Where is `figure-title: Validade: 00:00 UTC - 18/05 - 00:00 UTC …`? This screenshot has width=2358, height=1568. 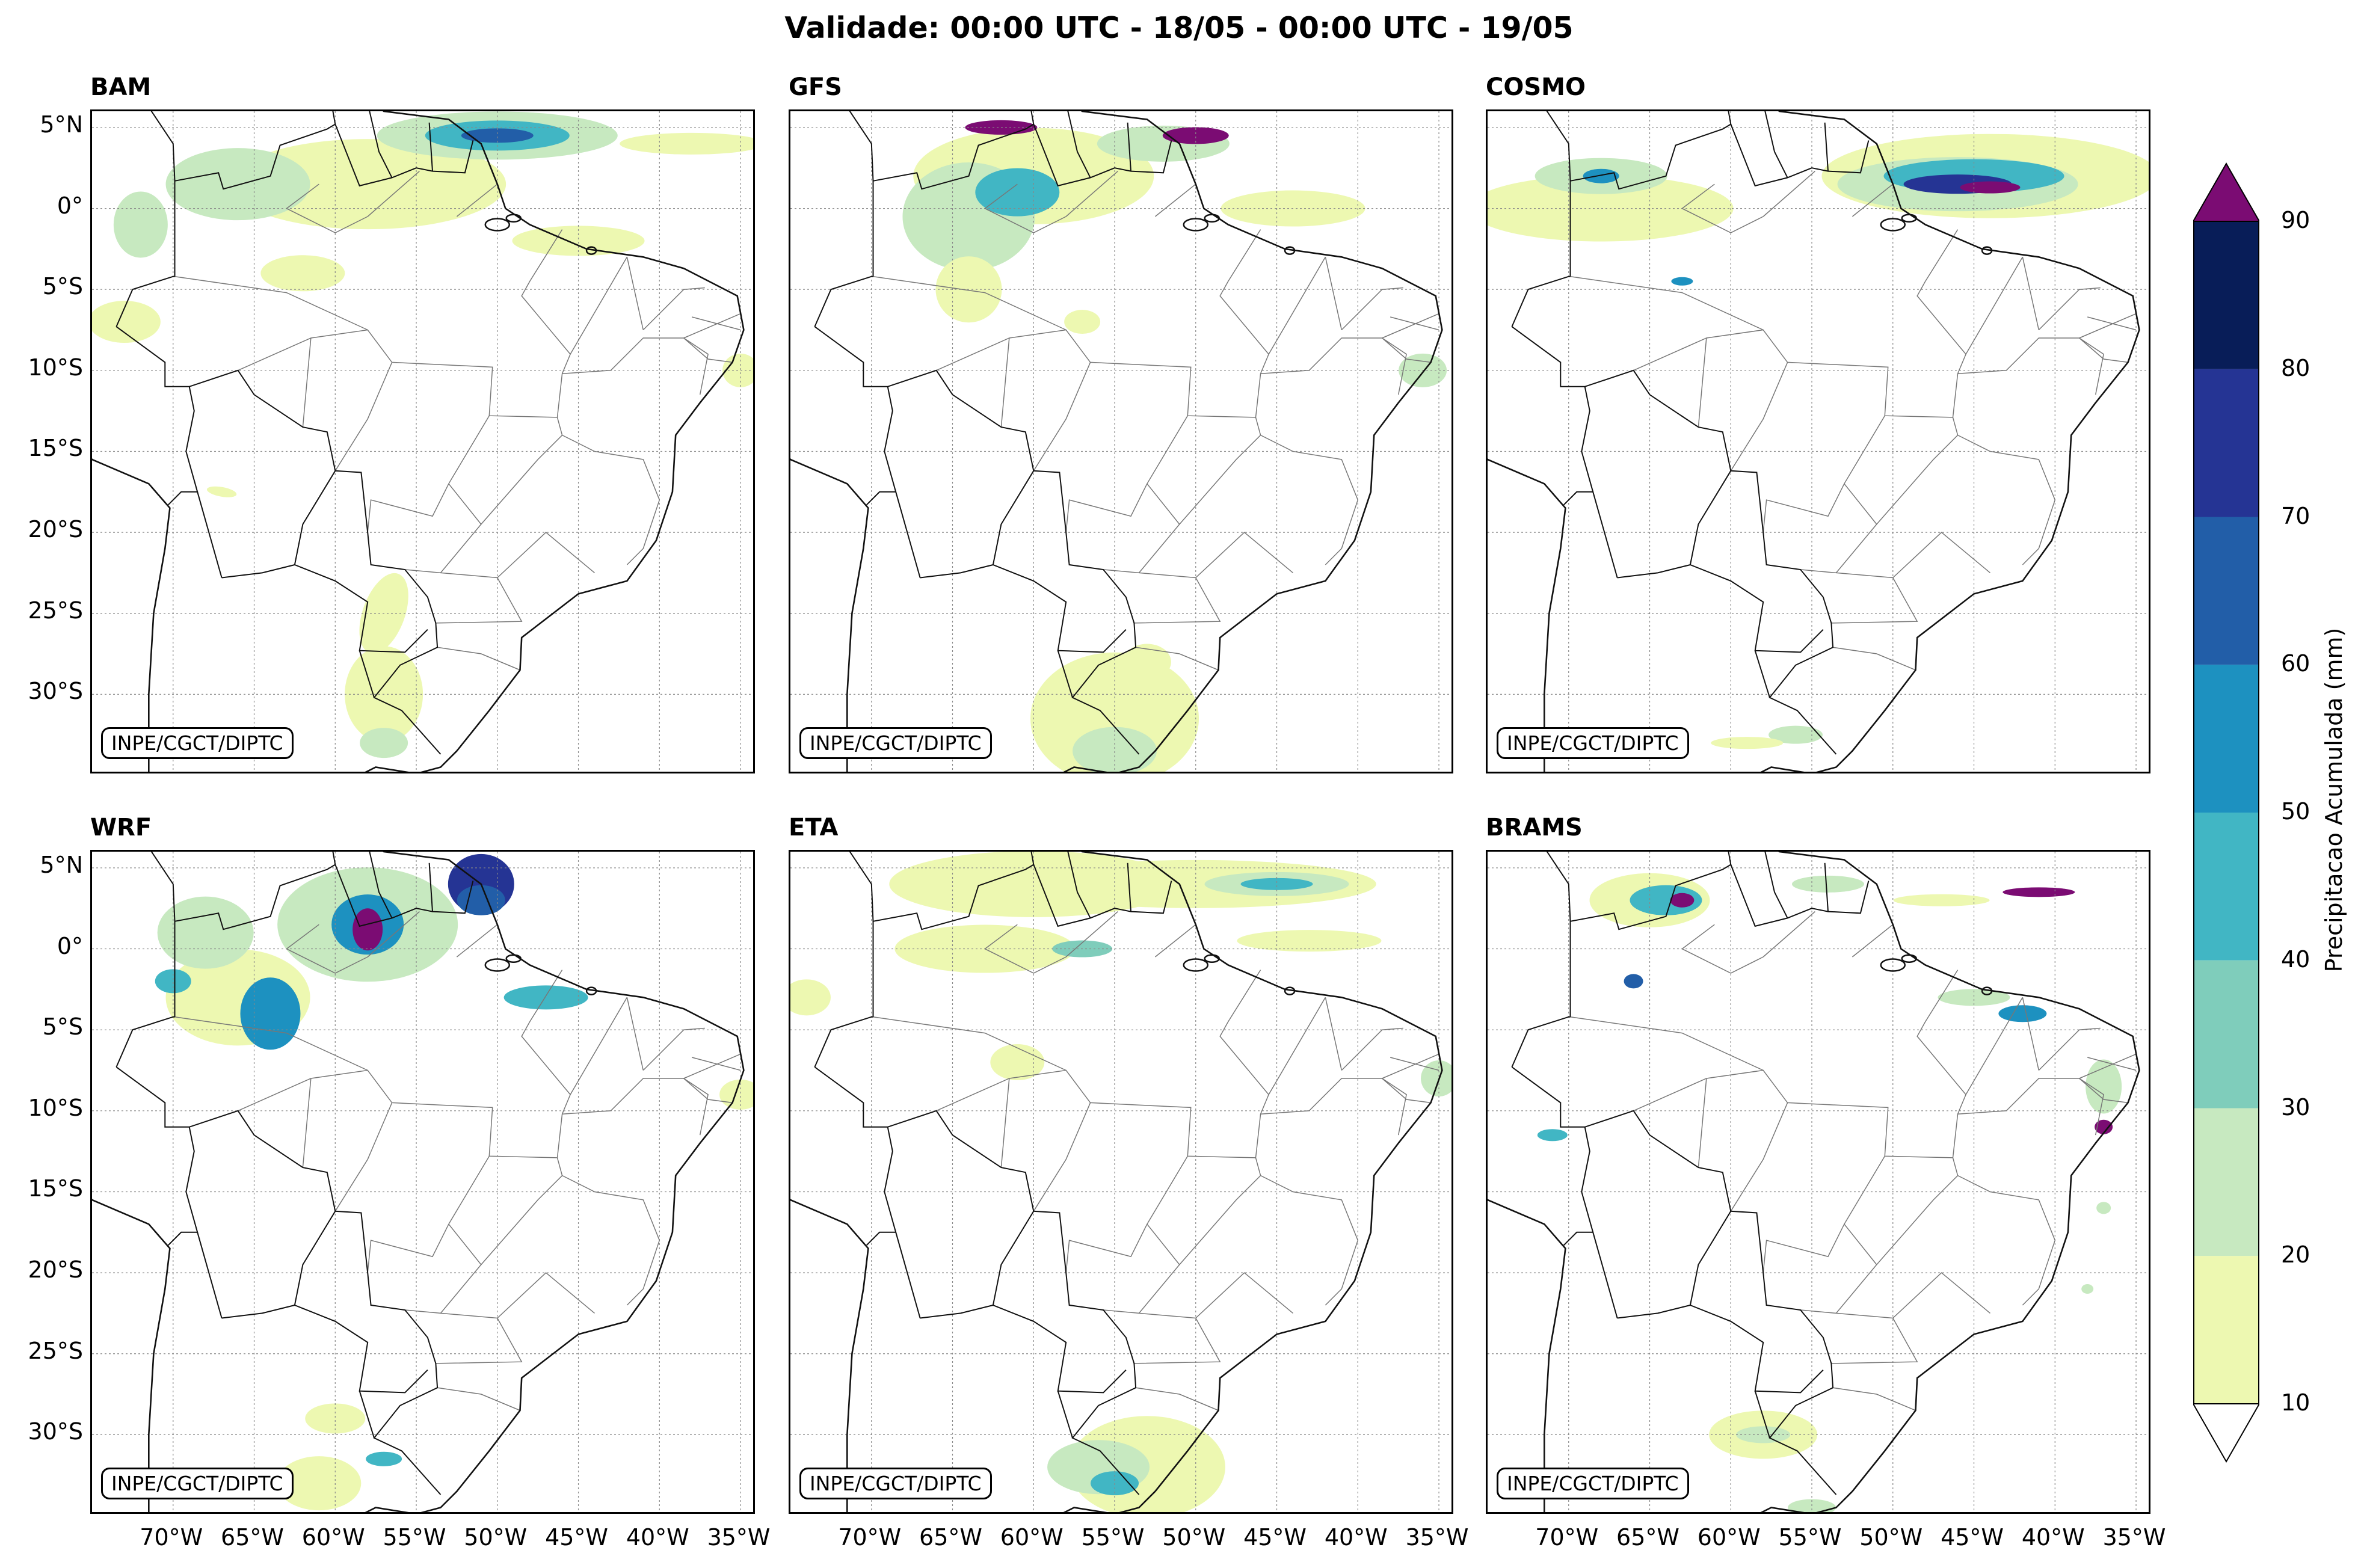
figure-title: Validade: 00:00 UTC - 18/05 - 00:00 UTC … is located at coordinates (1179, 28).